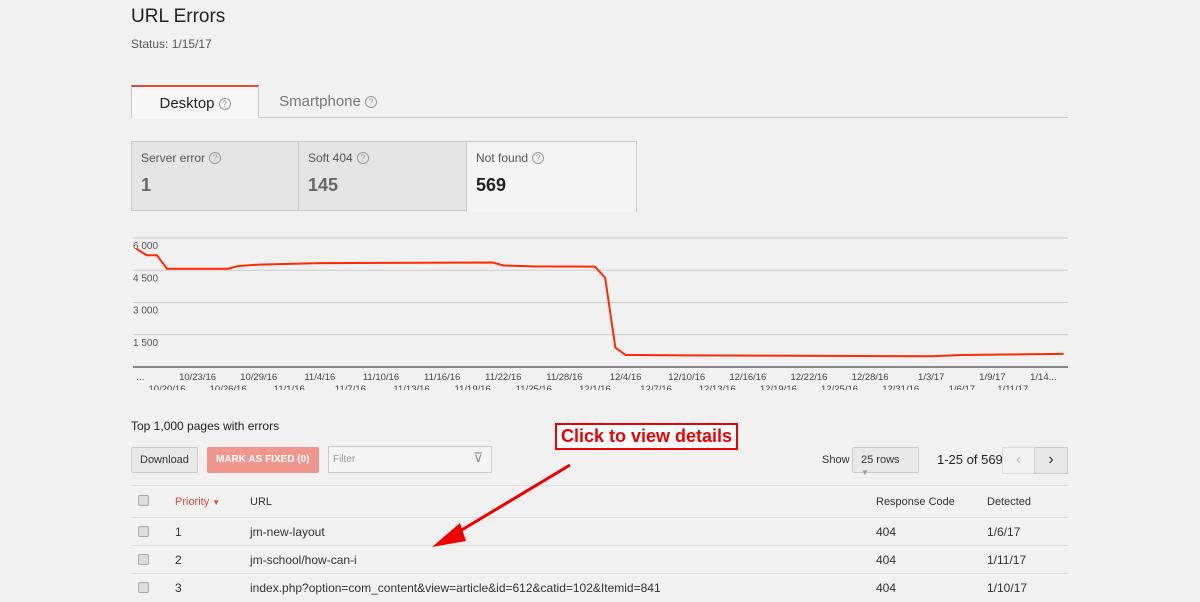 The image size is (1200, 602). What do you see at coordinates (1018, 460) in the screenshot?
I see `prev-page-button: ‹` at bounding box center [1018, 460].